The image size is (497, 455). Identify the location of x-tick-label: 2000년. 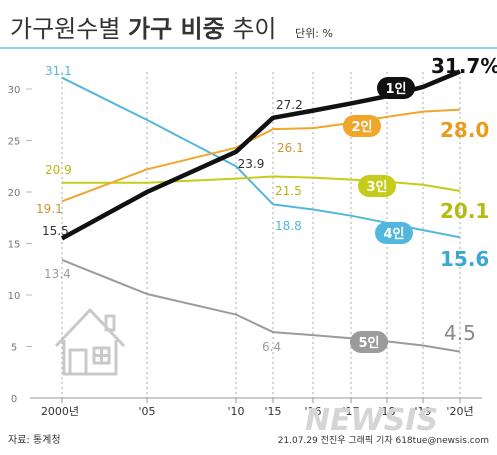
(60, 411).